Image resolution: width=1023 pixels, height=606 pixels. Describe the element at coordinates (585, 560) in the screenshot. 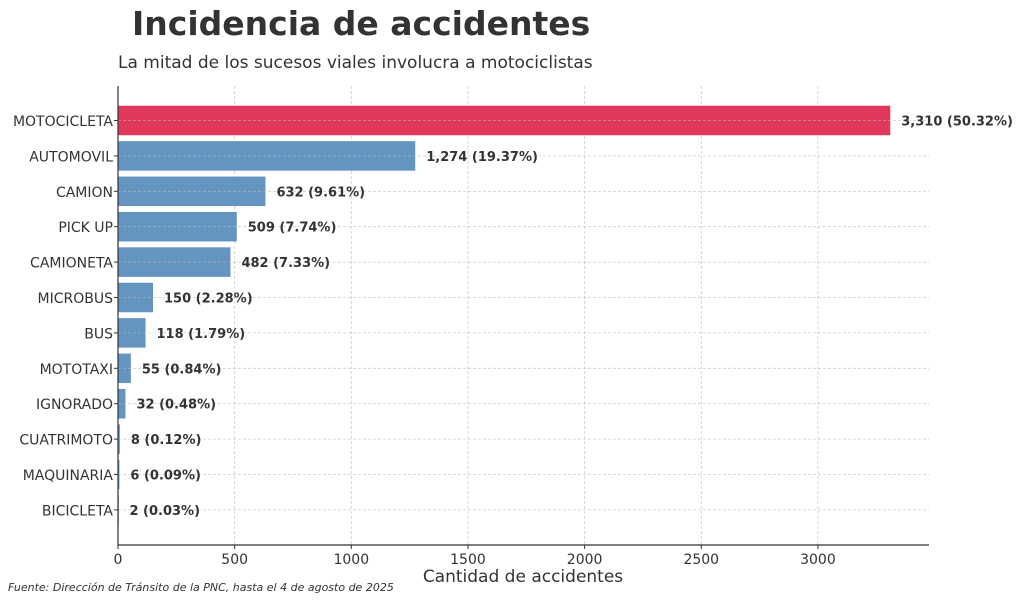

I see `x-tick-label: 2000` at that location.